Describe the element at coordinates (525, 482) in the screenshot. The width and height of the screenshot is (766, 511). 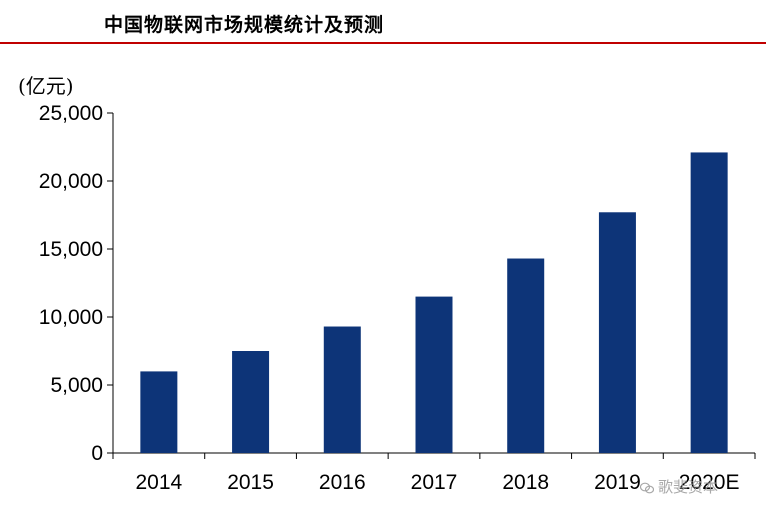
I see `x-tick-label: 2018` at that location.